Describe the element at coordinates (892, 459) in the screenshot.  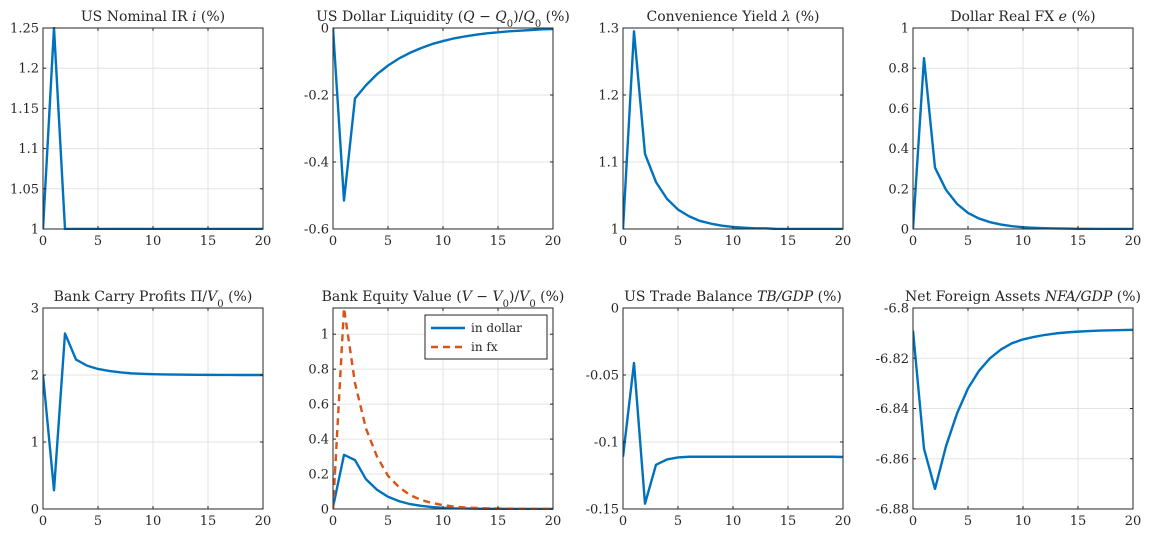
I see `y-tick-label: -6.86` at that location.